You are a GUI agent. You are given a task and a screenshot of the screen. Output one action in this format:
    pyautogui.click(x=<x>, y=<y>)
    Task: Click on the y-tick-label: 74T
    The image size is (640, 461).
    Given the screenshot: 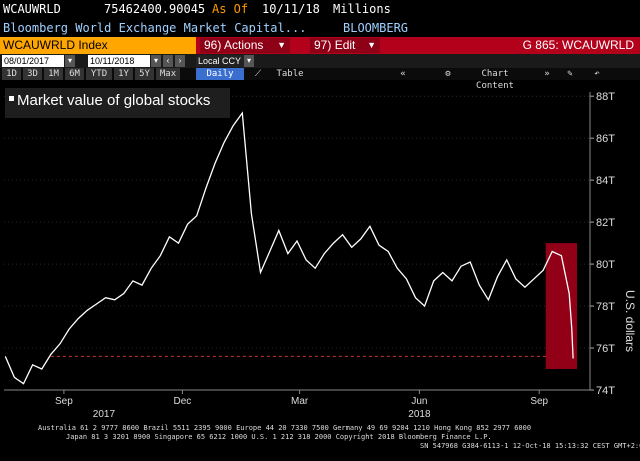 What is the action you would take?
    pyautogui.click(x=605, y=391)
    